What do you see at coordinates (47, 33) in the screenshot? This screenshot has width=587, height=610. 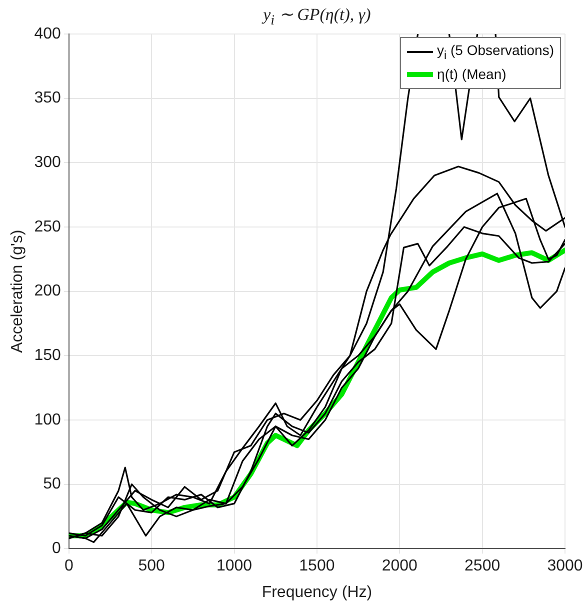 I see `y-tick-label: 400` at bounding box center [47, 33].